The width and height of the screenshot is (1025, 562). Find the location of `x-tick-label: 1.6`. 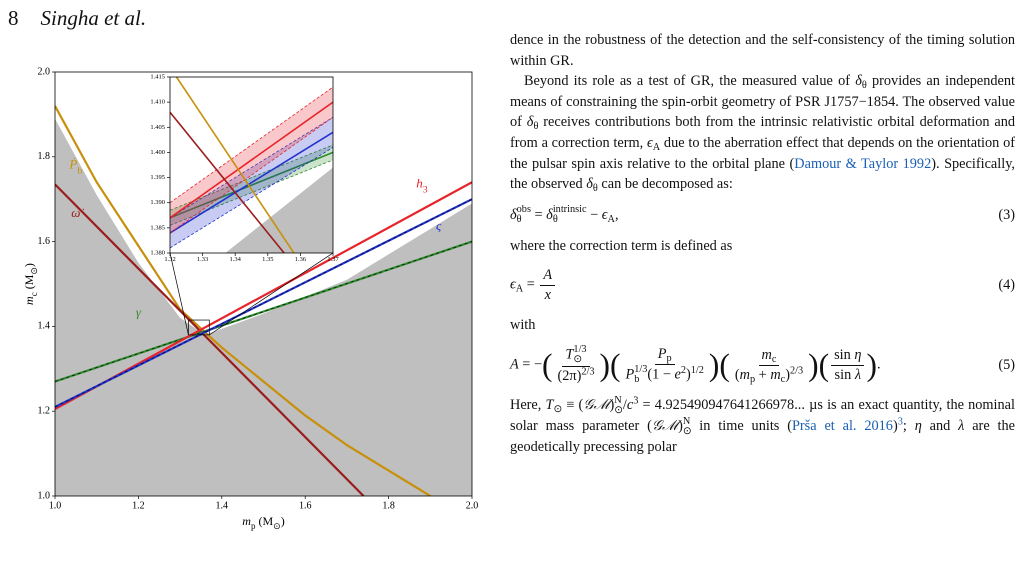

x-tick-label: 1.6 is located at coordinates (305, 505).